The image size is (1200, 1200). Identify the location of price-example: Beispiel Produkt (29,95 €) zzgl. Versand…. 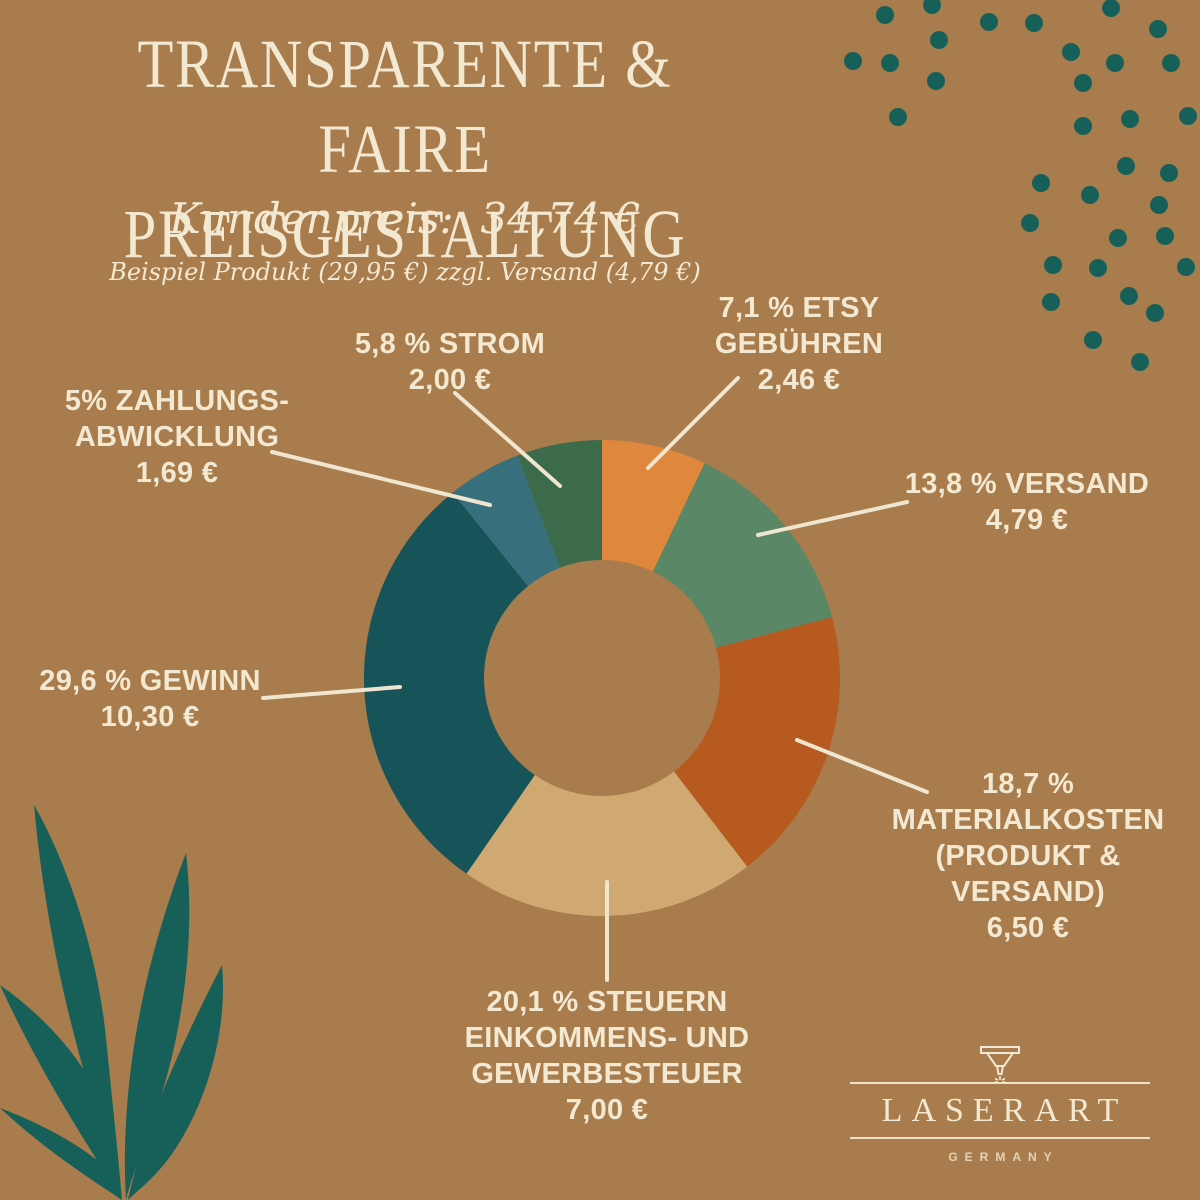
(405, 272).